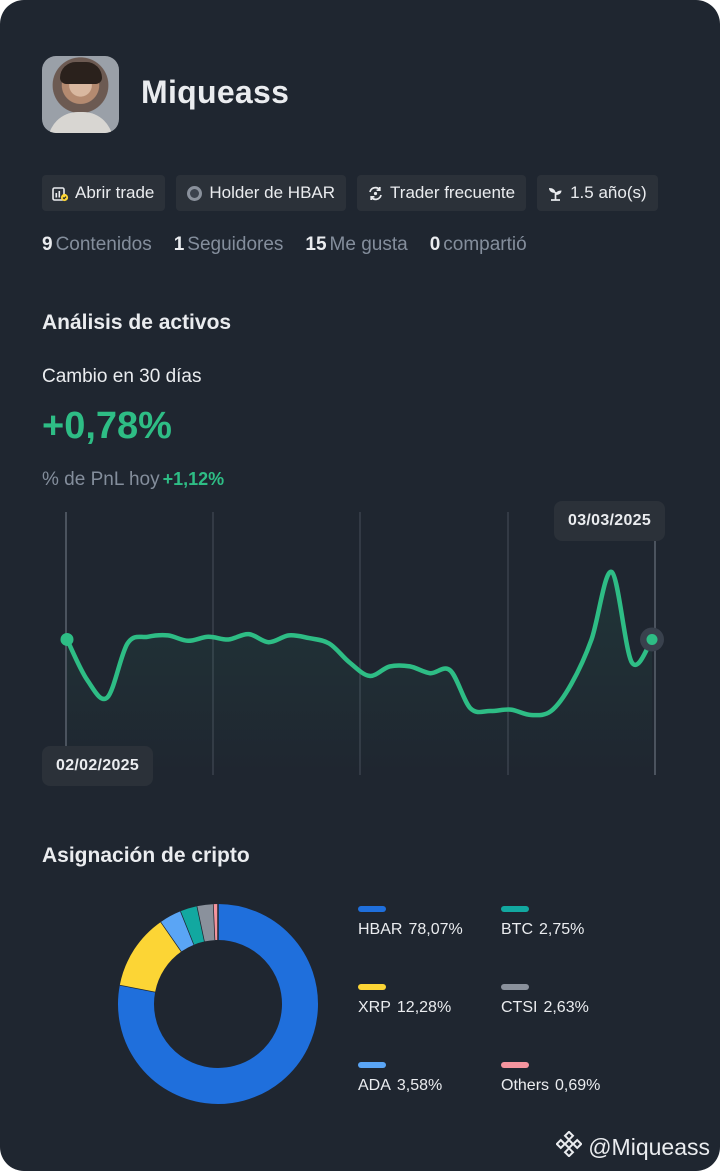 This screenshot has height=1171, width=720. What do you see at coordinates (60, 193) in the screenshot?
I see `trade-icon` at bounding box center [60, 193].